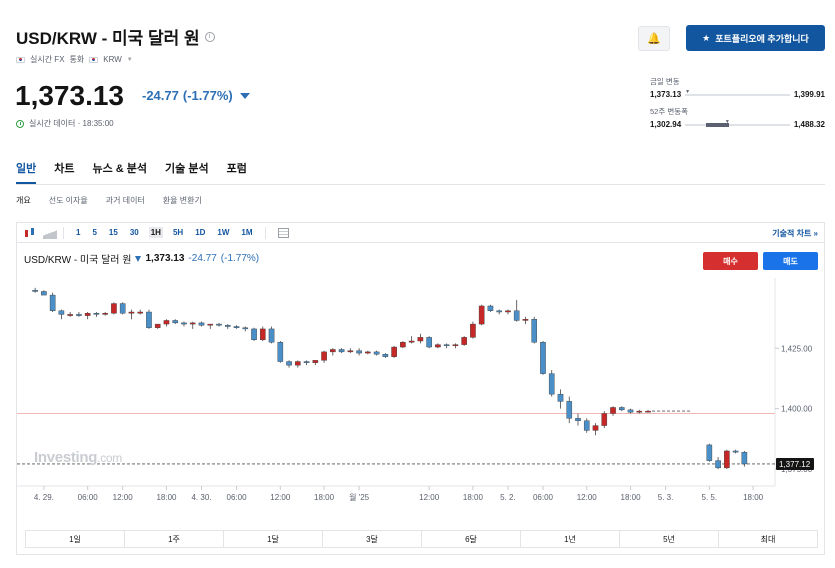 The height and width of the screenshot is (568, 835). What do you see at coordinates (283, 232) in the screenshot?
I see `table-icon` at bounding box center [283, 232].